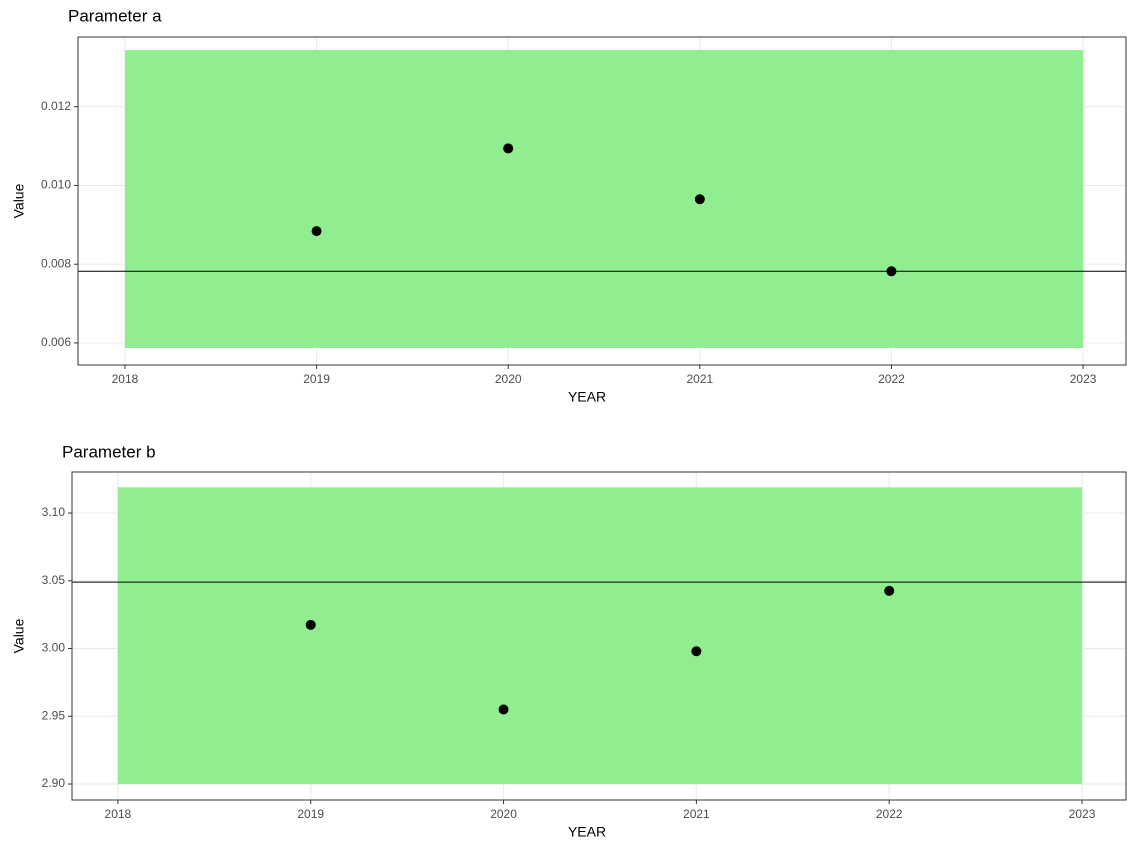  What do you see at coordinates (54, 783) in the screenshot?
I see `y-tick-label: 2.90` at bounding box center [54, 783].